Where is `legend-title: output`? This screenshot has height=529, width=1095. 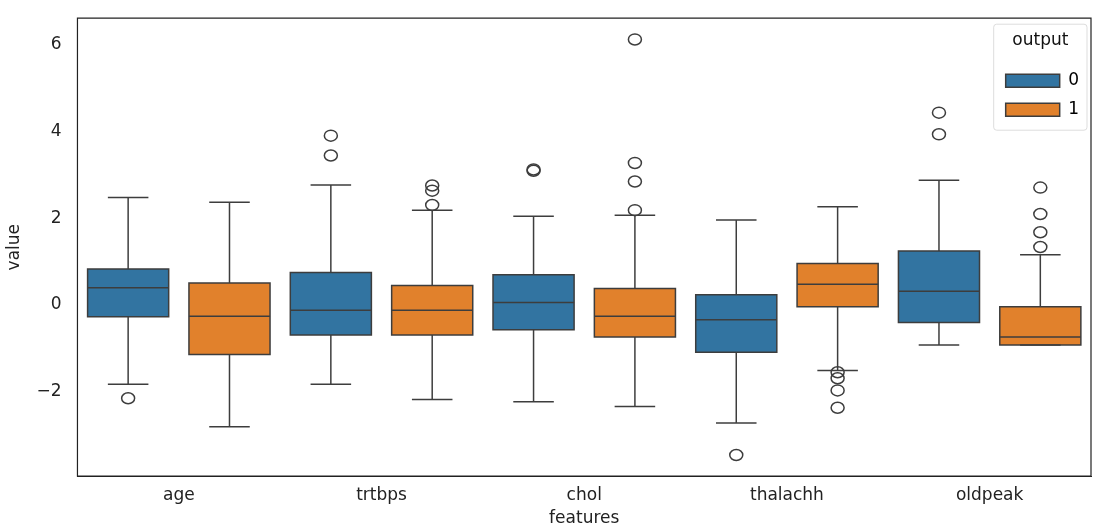 legend-title: output is located at coordinates (1040, 38).